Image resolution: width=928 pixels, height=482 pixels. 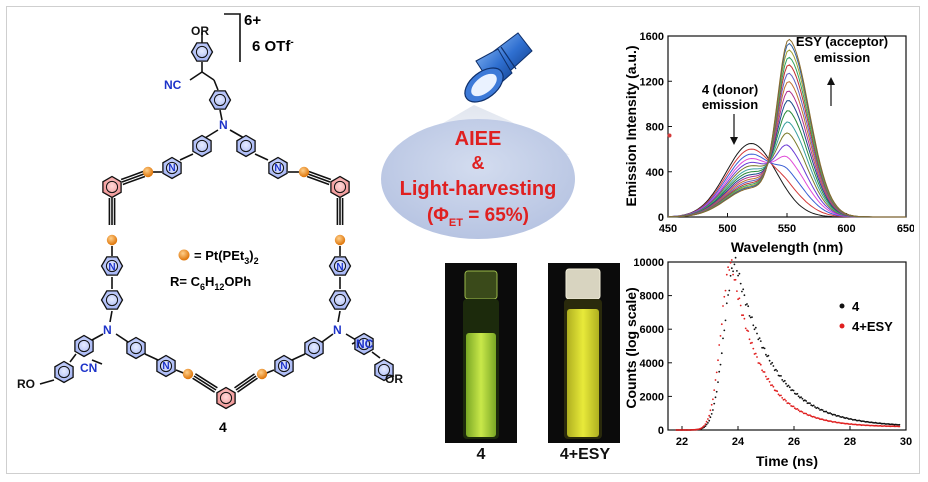 What do you see at coordinates (226, 273) in the screenshot?
I see `platinum-centers` at bounding box center [226, 273].